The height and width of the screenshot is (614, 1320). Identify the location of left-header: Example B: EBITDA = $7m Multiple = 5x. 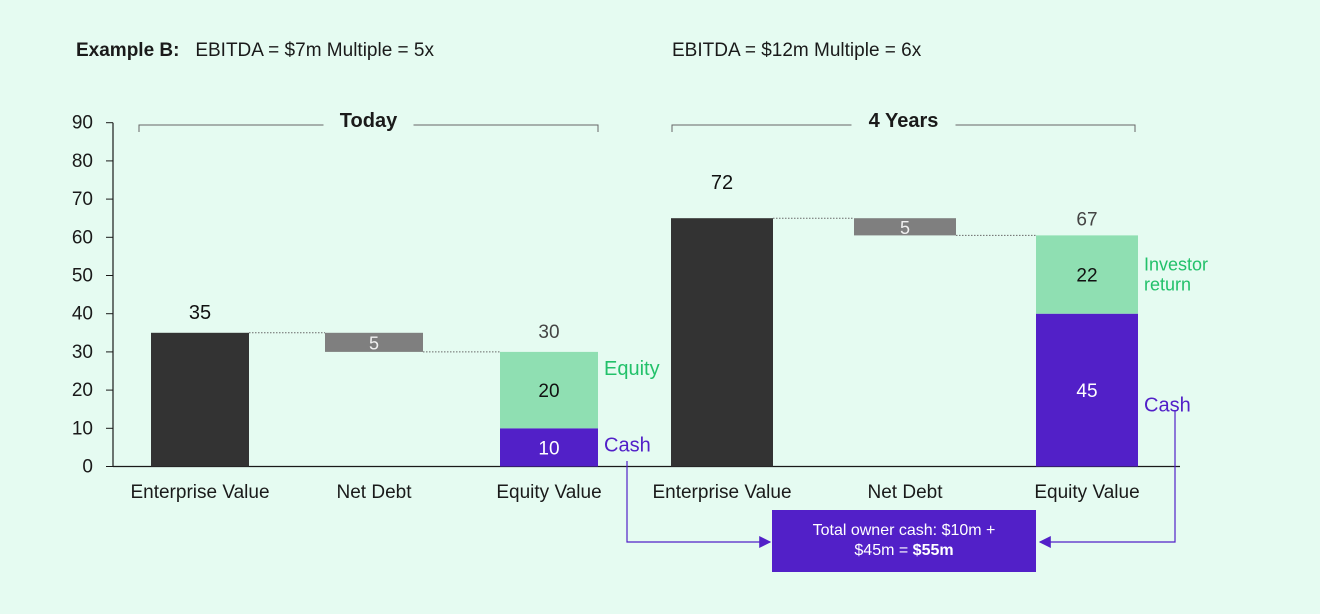
(255, 51).